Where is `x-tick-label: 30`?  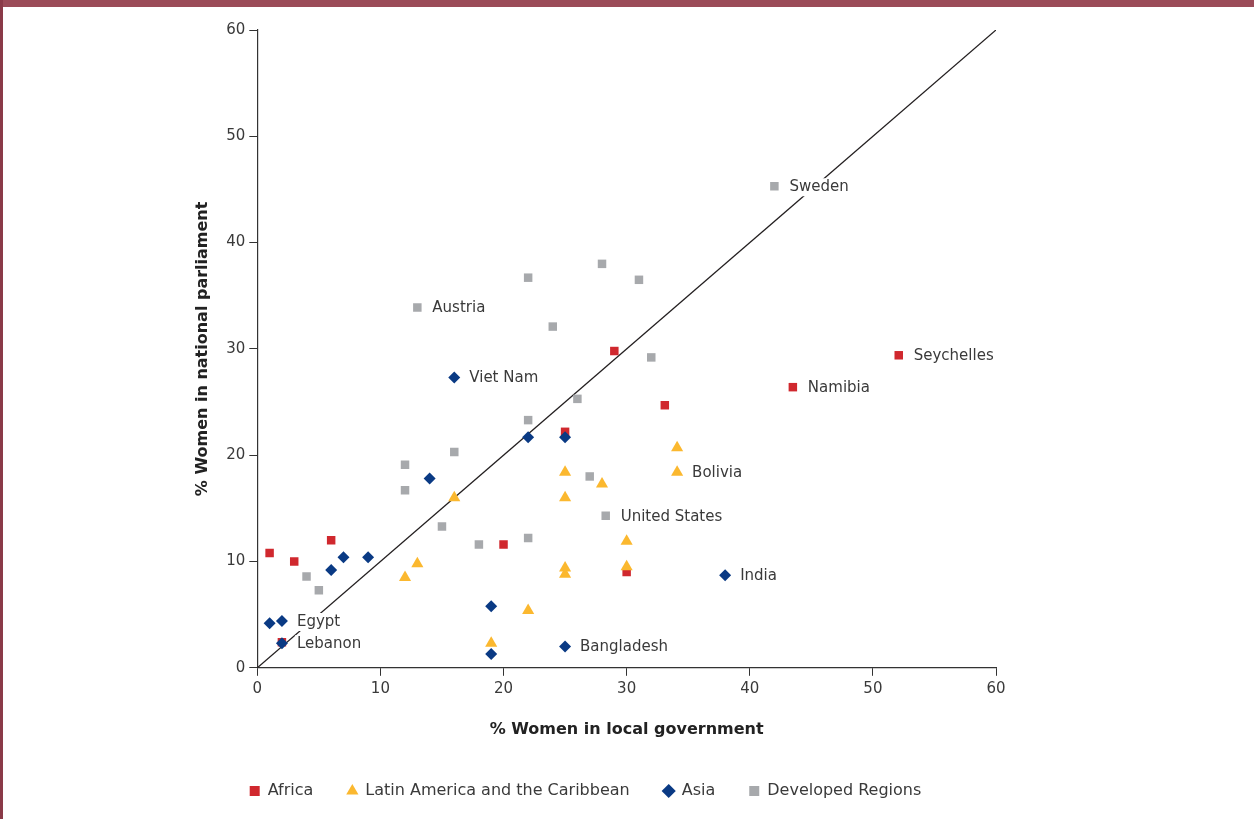 x-tick-label: 30 is located at coordinates (627, 687).